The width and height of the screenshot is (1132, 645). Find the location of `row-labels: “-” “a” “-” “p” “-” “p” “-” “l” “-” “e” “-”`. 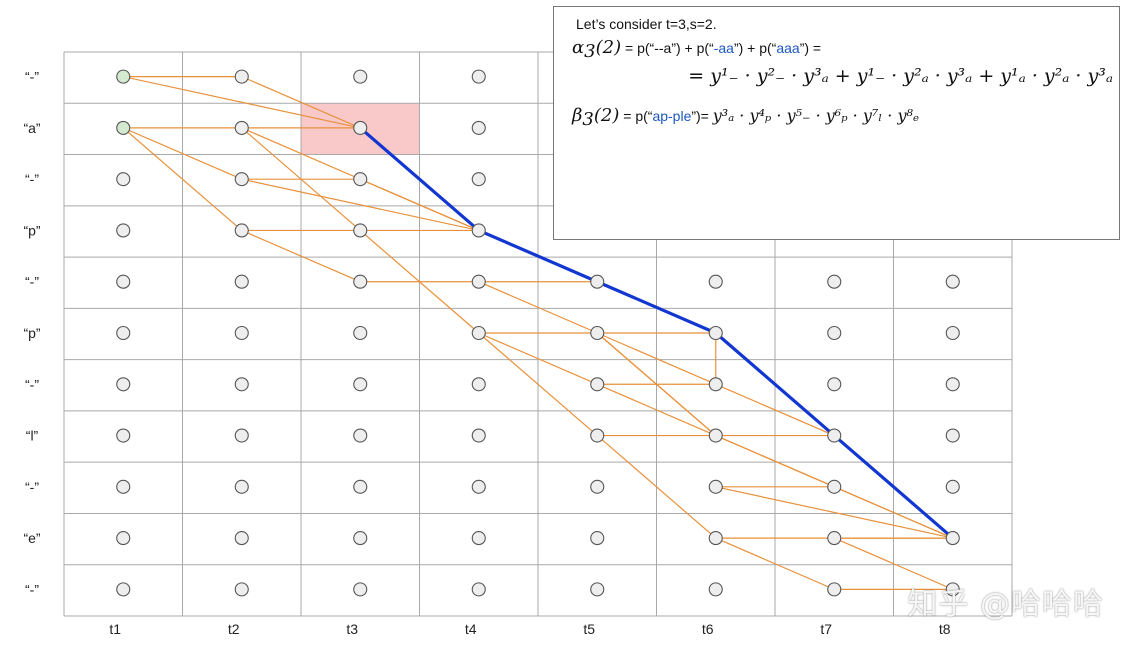

row-labels: “-” “a” “-” “p” “-” “p” “-” “l” “-” “e” “-” is located at coordinates (31, 333).